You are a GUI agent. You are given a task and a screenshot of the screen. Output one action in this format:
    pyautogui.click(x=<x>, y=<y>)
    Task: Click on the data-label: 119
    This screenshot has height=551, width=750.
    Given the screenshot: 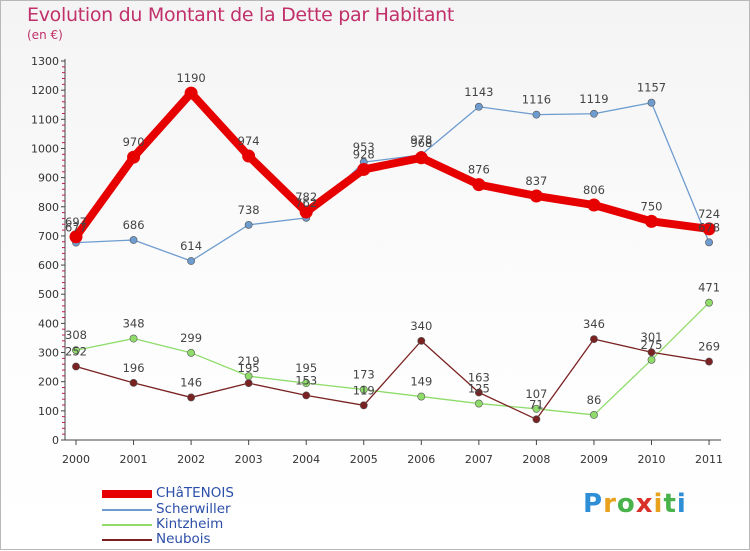 What is the action you would take?
    pyautogui.click(x=364, y=390)
    